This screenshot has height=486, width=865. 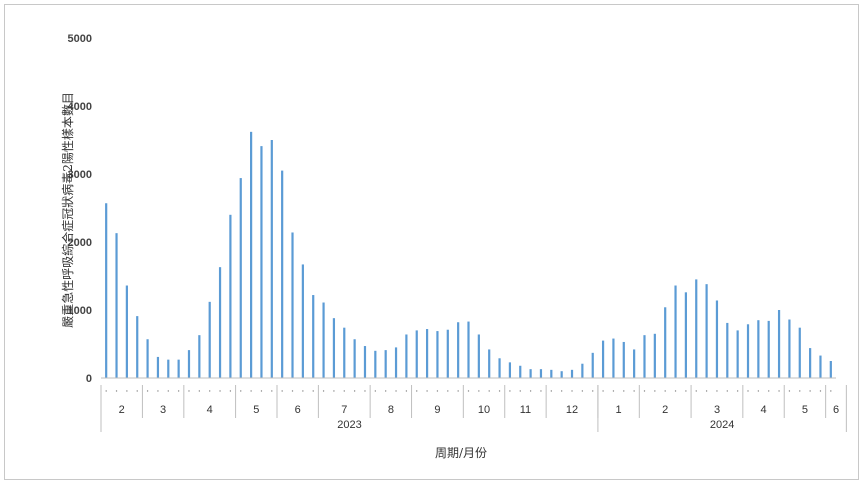 What do you see at coordinates (525, 410) in the screenshot?
I see `month-label: 11` at bounding box center [525, 410].